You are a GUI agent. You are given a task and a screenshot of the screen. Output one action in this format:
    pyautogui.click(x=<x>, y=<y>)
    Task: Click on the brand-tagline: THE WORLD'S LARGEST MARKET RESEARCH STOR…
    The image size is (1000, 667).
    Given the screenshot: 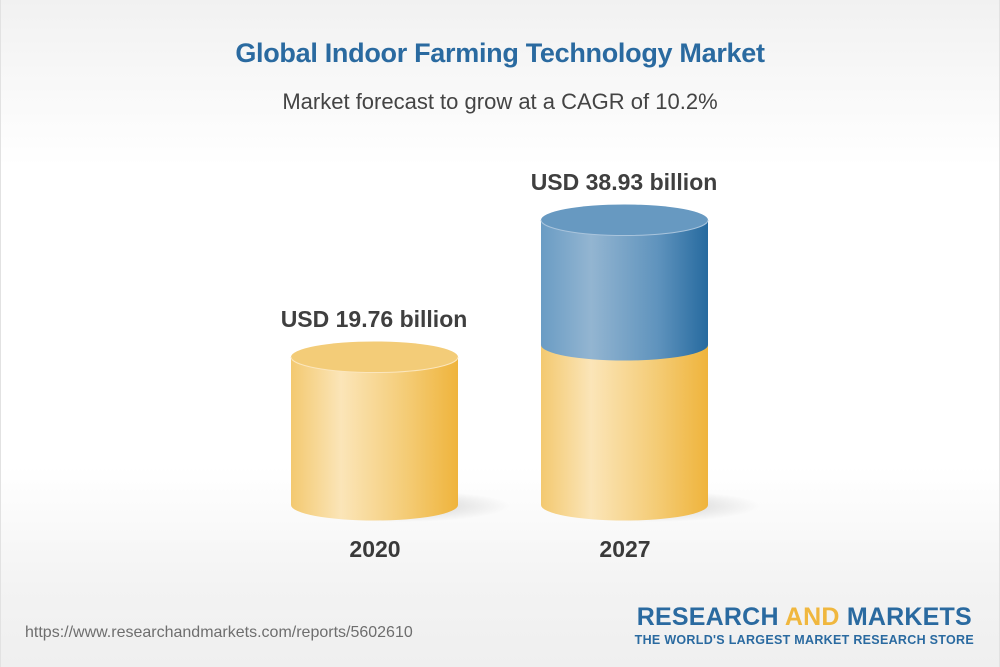 What is the action you would take?
    pyautogui.click(x=804, y=640)
    